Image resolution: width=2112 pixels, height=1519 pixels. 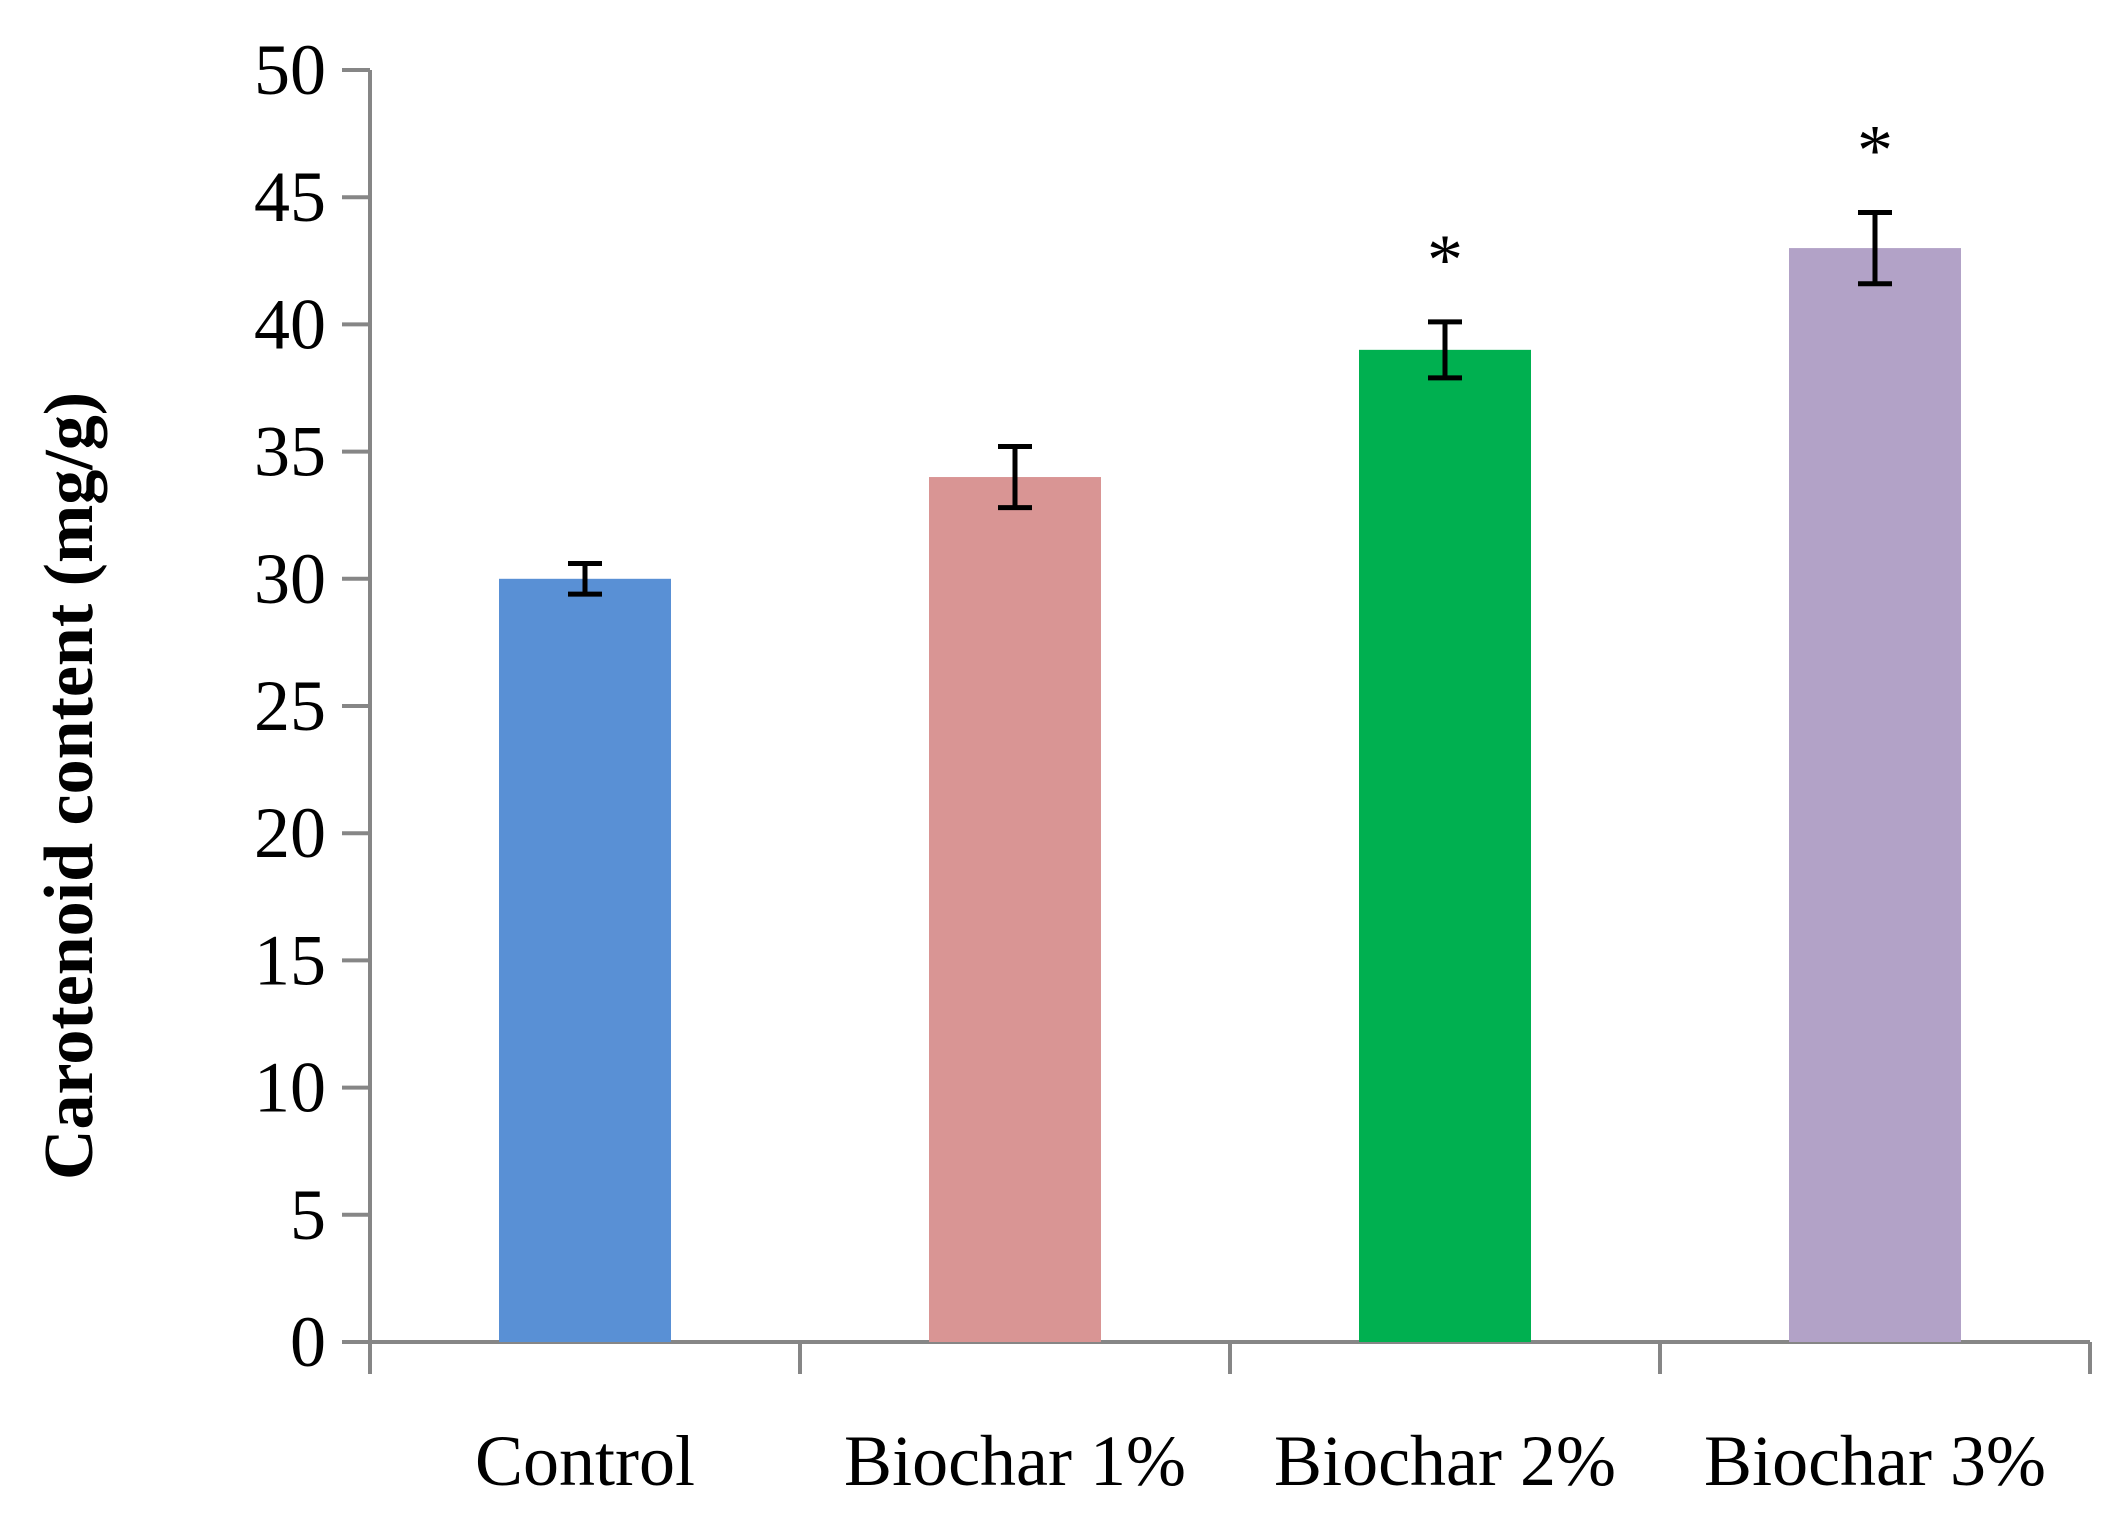 What do you see at coordinates (1015, 1461) in the screenshot?
I see `x-category-label: Biochar 1%` at bounding box center [1015, 1461].